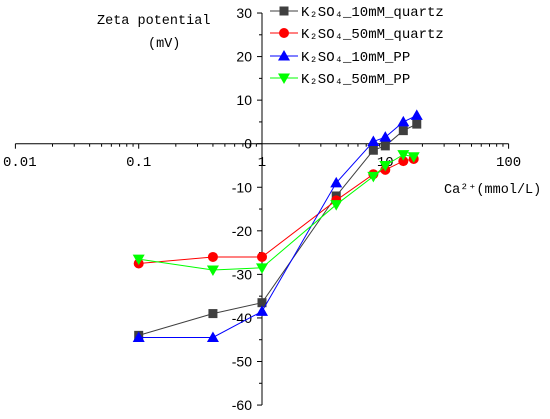  I want to click on y-tick-label: -10, so click(242, 187).